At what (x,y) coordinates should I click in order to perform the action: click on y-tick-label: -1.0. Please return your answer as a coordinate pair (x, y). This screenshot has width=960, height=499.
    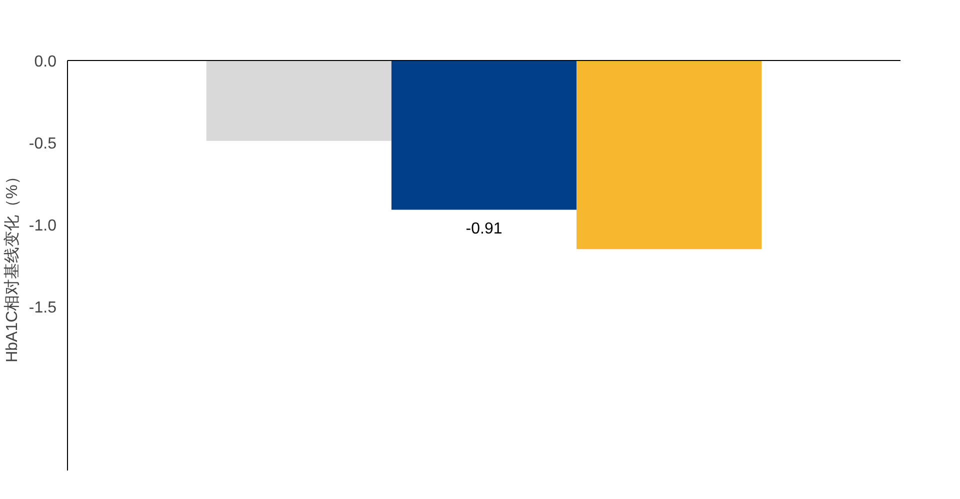
    Looking at the image, I should click on (42, 226).